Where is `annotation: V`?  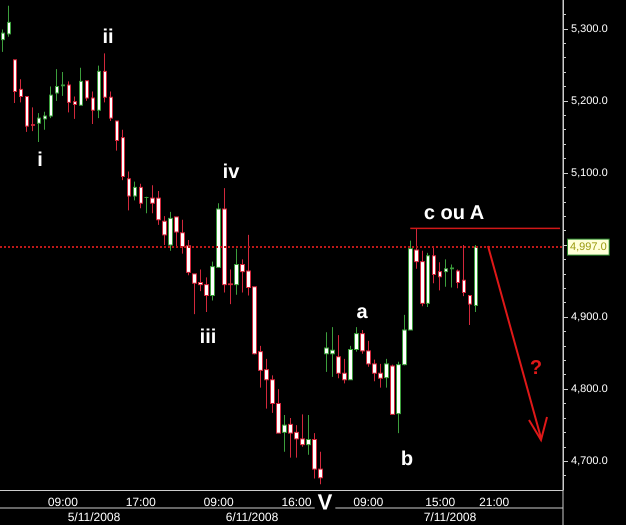
annotation: V is located at coordinates (325, 502).